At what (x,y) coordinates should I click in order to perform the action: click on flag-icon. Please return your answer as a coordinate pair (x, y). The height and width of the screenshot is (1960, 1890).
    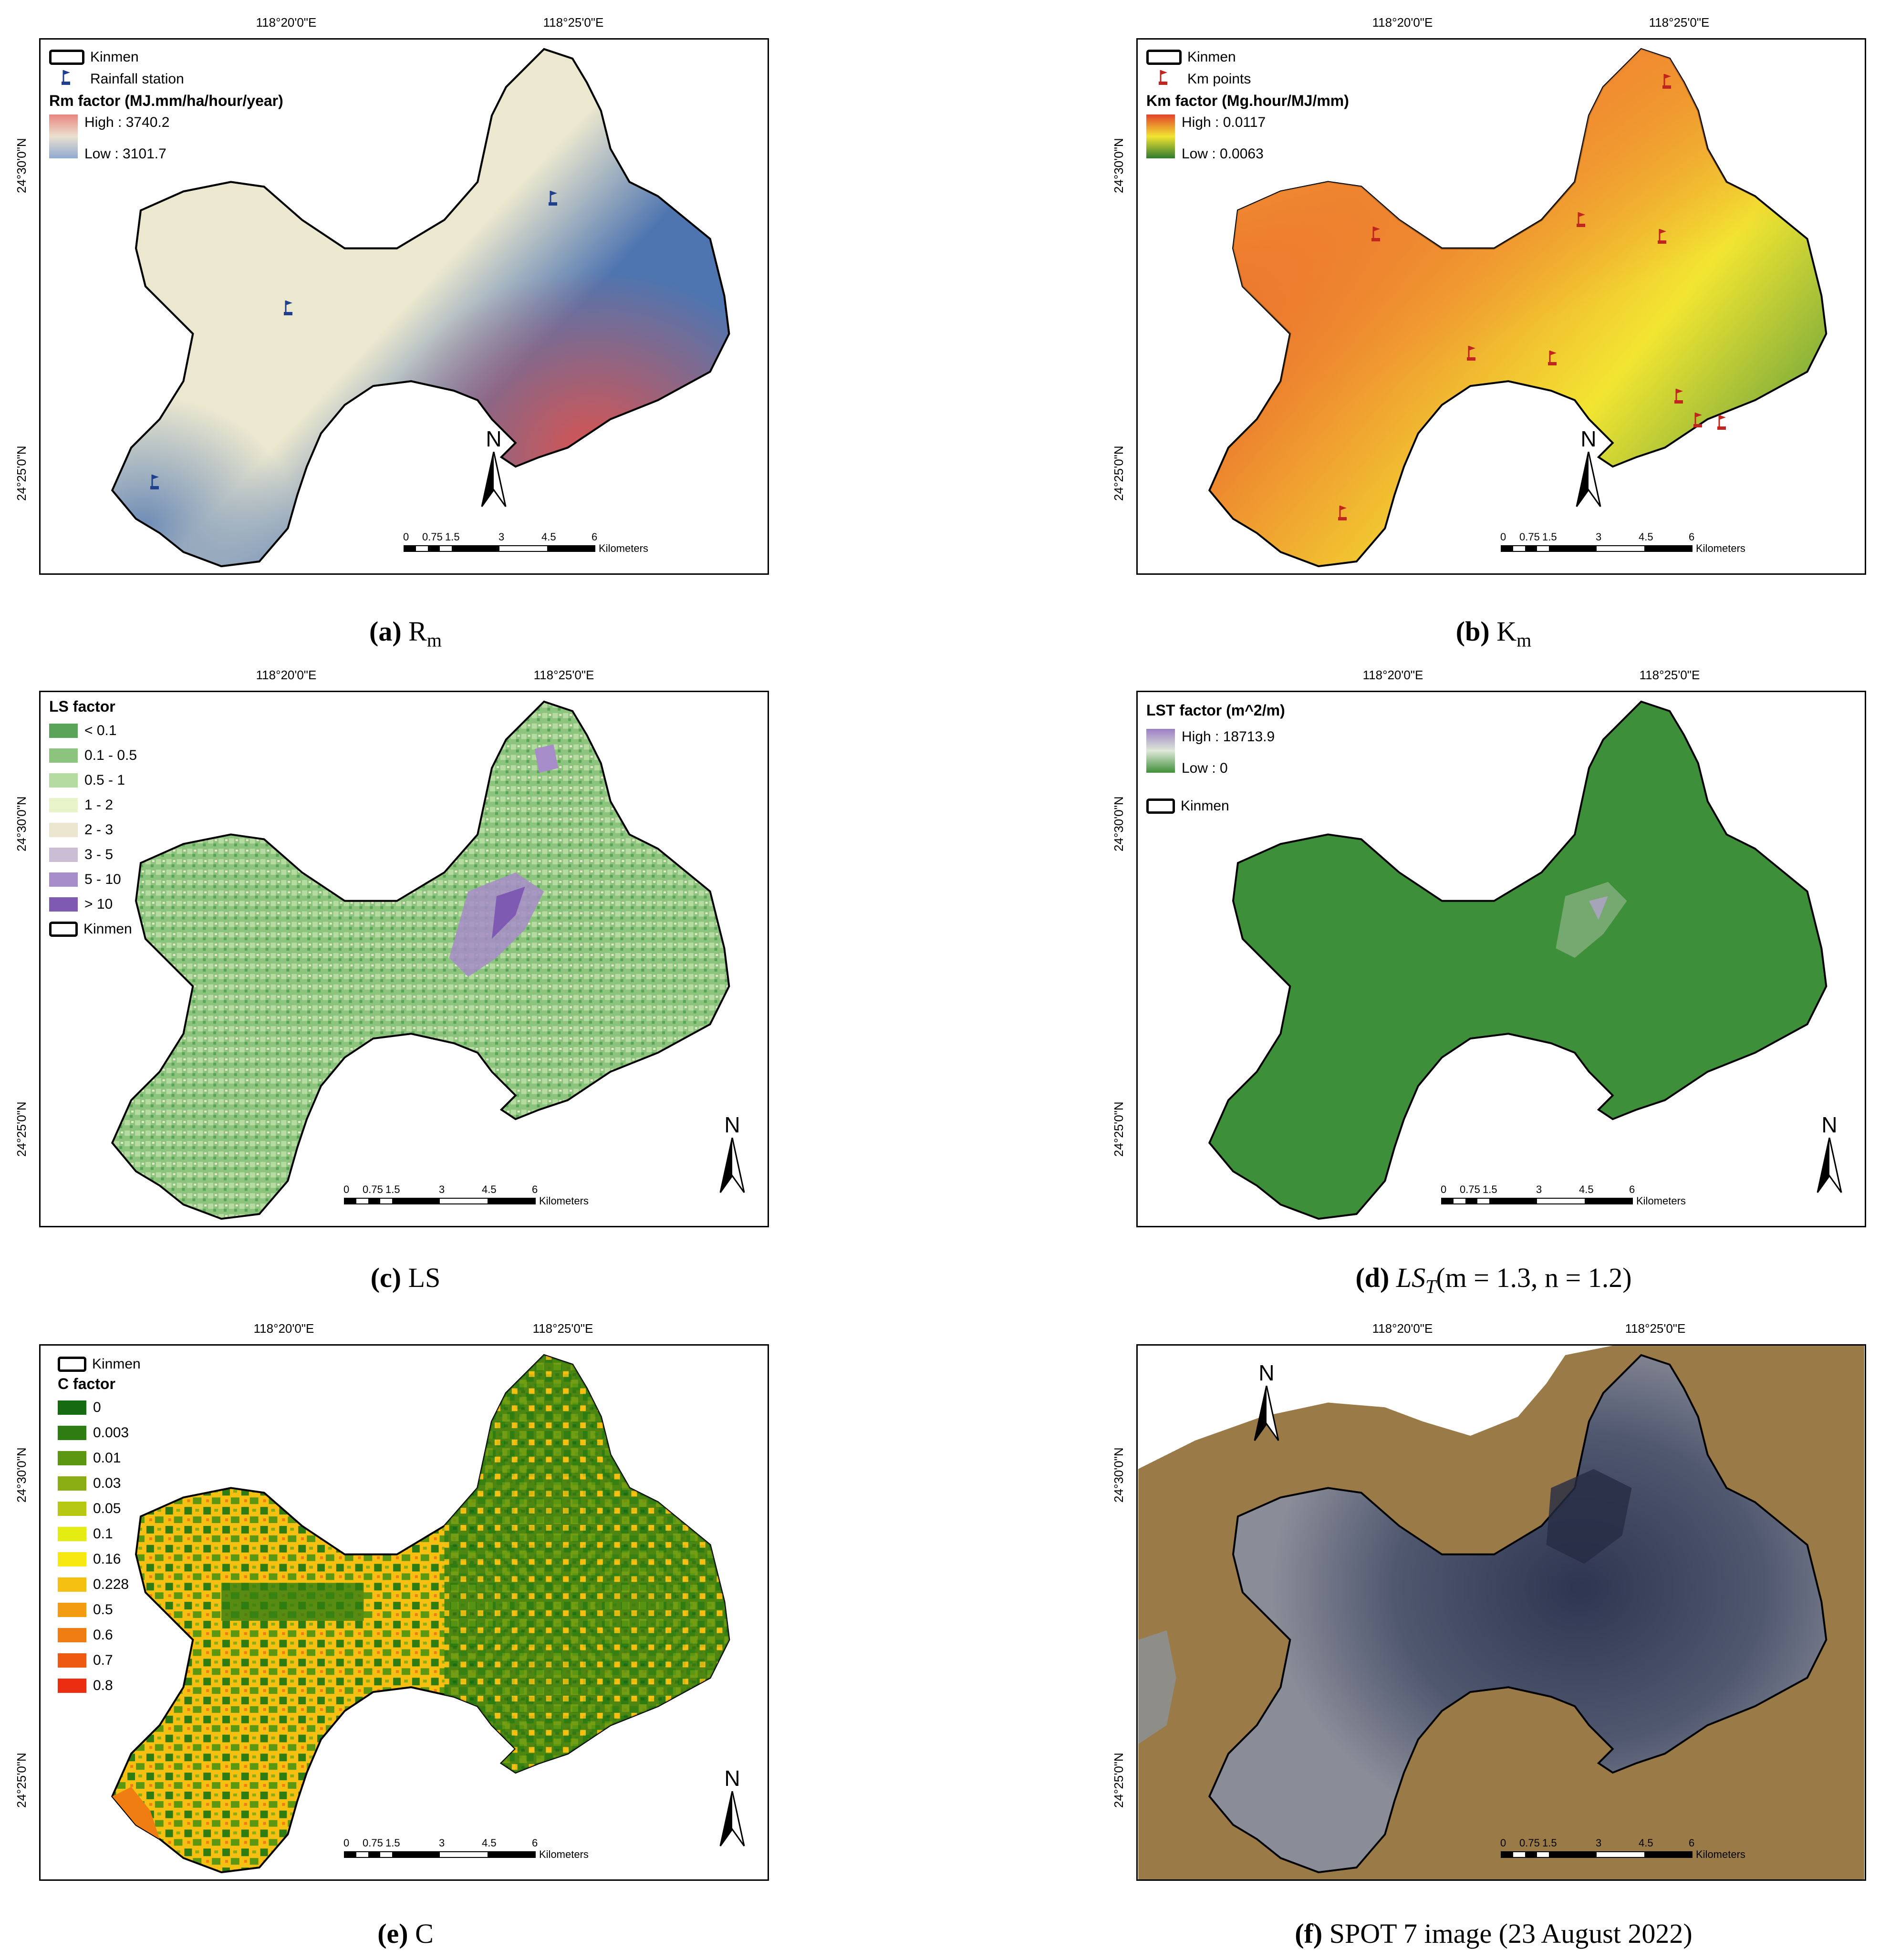
    Looking at the image, I should click on (66, 79).